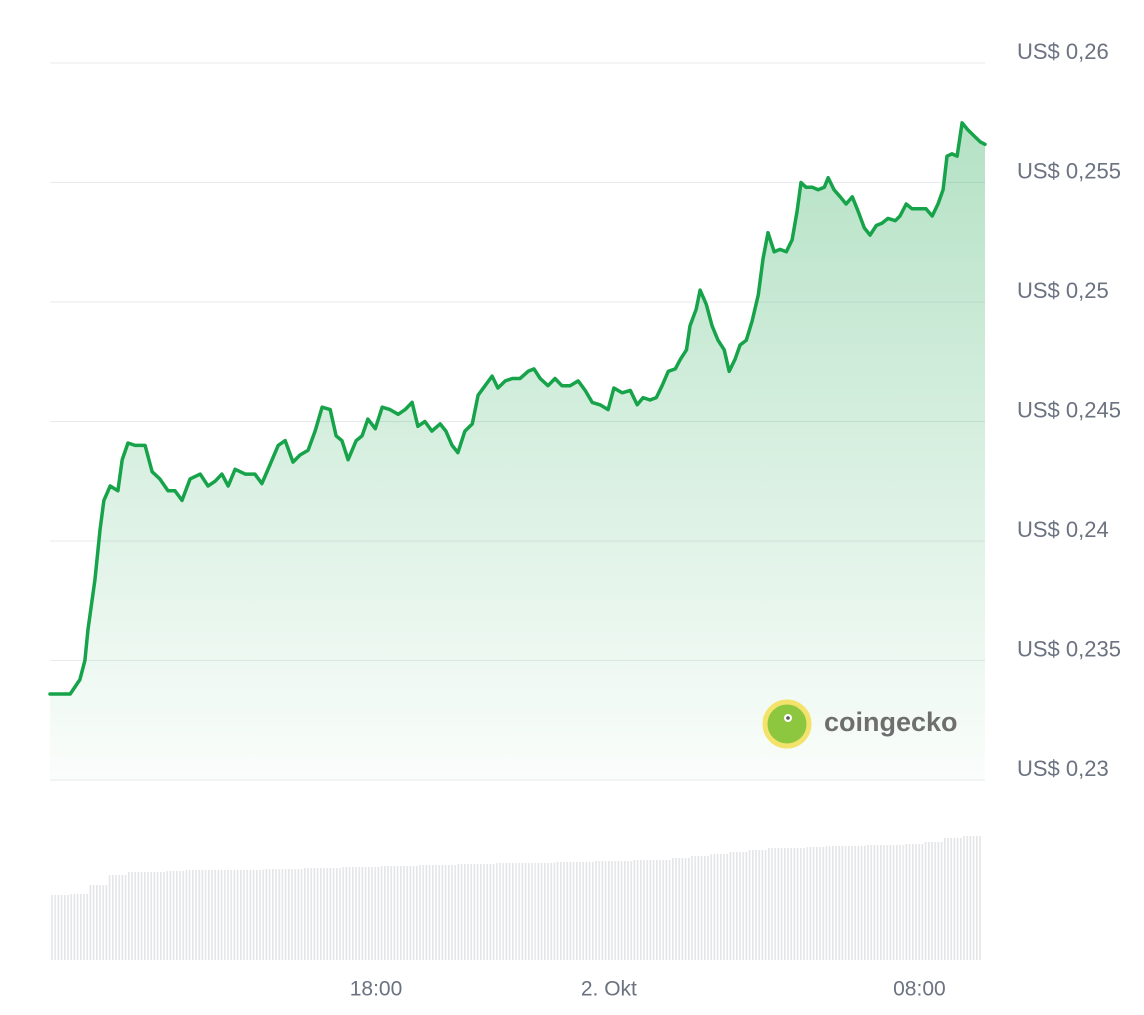 The image size is (1144, 1015). I want to click on y-tick-label: US$ 0,235, so click(1069, 648).